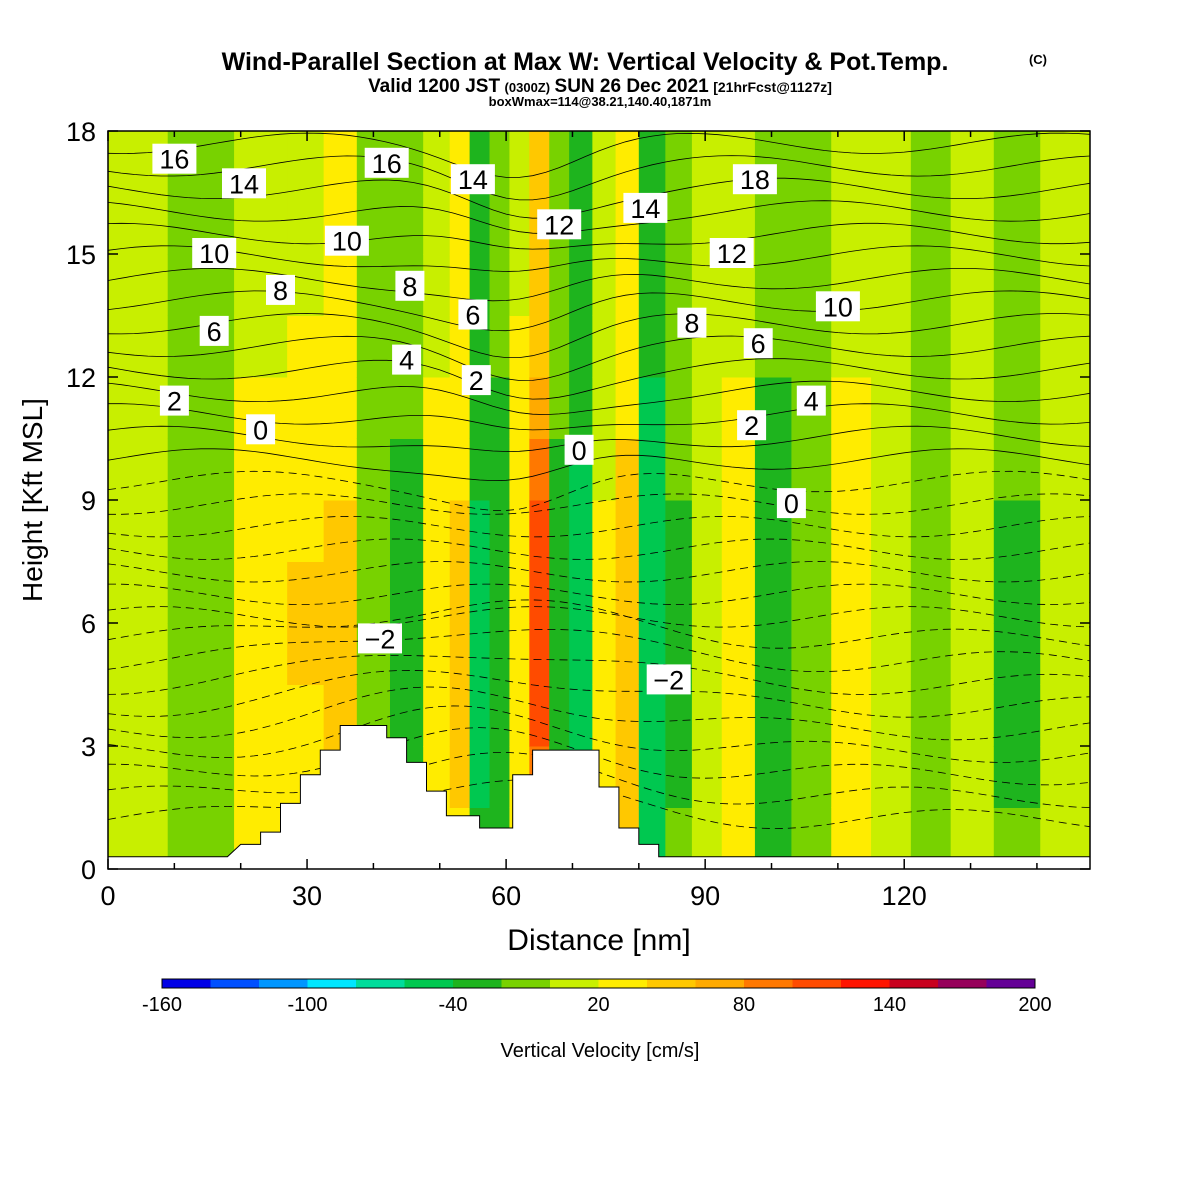  I want to click on colorbar-tick-label: 20, so click(598, 1005).